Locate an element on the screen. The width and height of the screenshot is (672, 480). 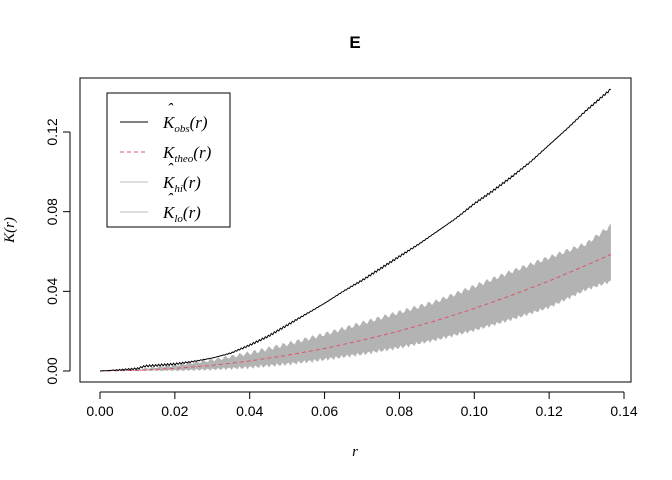
legend-label-lo: Klo(r) is located at coordinates (181, 214).